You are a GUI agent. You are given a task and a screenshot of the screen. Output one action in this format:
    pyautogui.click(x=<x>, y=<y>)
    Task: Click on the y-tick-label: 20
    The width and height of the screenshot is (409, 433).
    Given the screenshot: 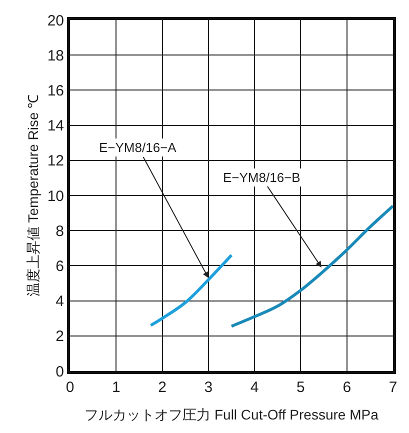 What is the action you would take?
    pyautogui.click(x=55, y=21)
    